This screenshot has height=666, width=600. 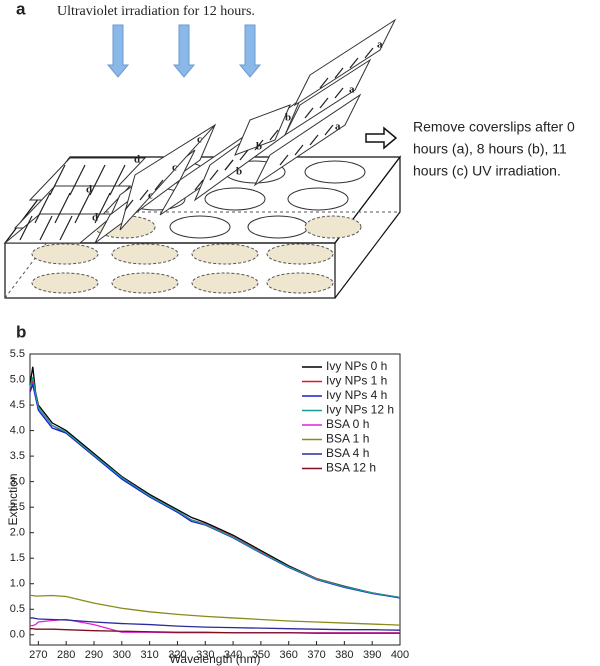 What do you see at coordinates (177, 655) in the screenshot?
I see `x-tick-label: 320` at bounding box center [177, 655].